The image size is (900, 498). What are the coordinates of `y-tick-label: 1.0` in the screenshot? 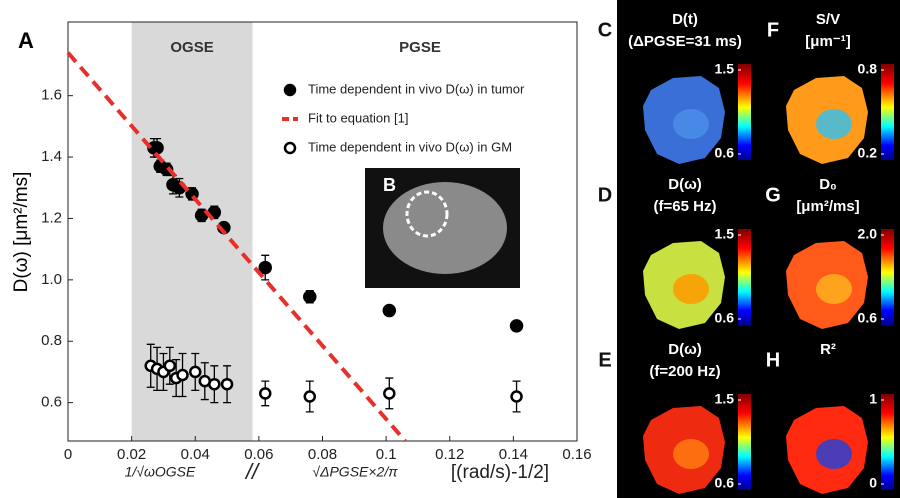 It's located at (51, 279).